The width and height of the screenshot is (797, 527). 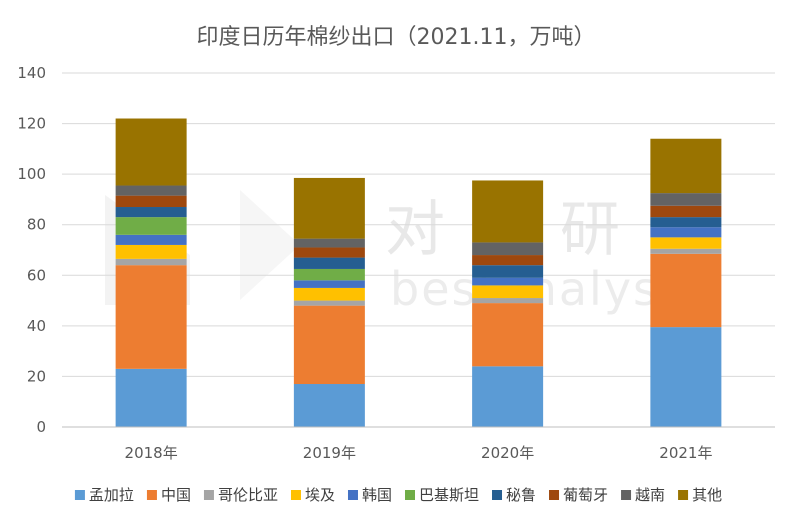 What do you see at coordinates (176, 495) in the screenshot?
I see `legend-label: 中国` at bounding box center [176, 495].